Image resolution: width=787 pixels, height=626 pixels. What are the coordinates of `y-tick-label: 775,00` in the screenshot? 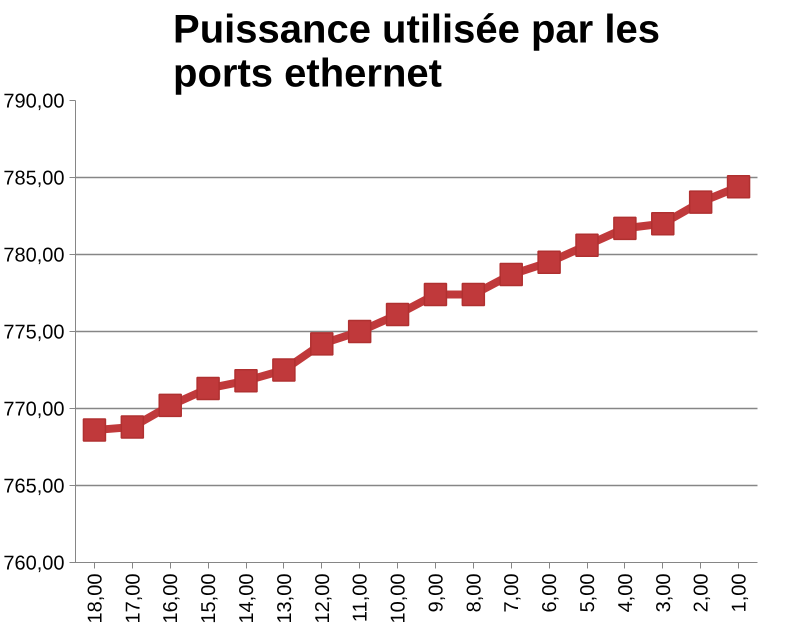 It's located at (33, 333).